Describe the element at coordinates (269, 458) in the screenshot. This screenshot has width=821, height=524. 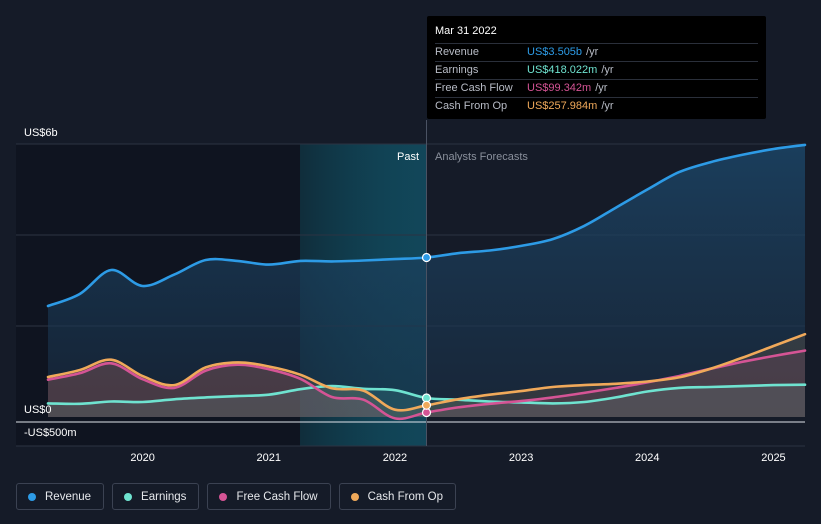
I see `x-tick-label: 2021` at that location.